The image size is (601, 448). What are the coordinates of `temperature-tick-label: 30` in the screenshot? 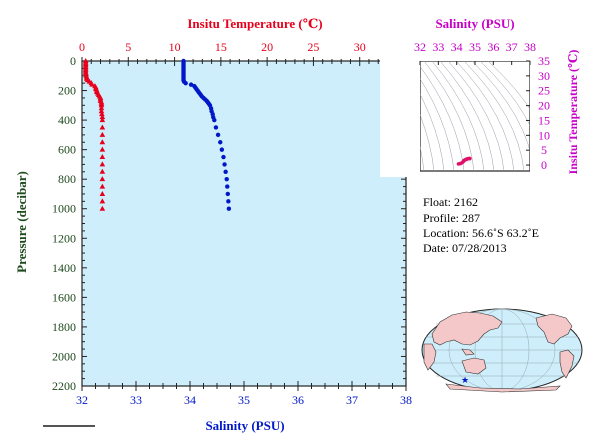 It's located at (360, 47).